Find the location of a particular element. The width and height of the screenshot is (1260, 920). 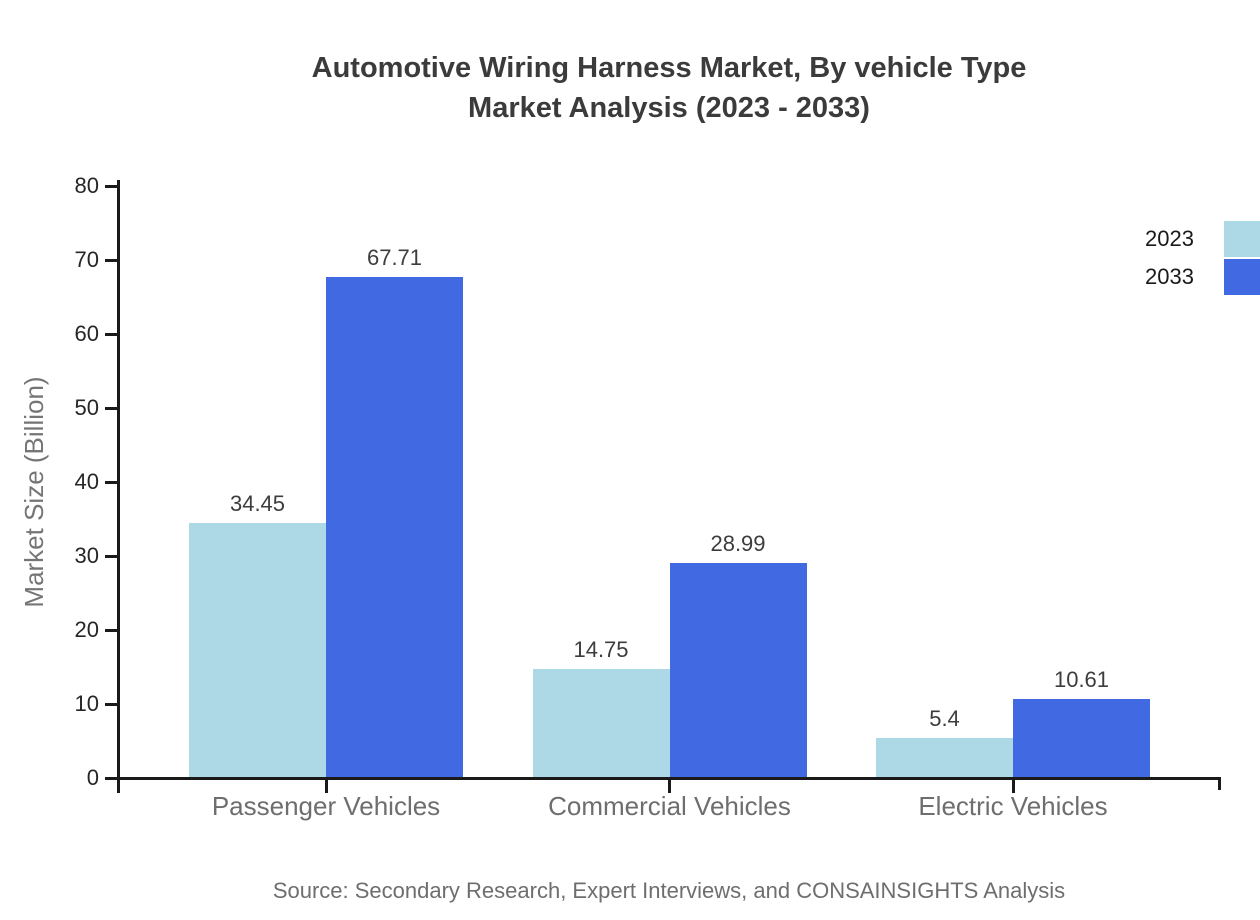

legend-swatch-2023 is located at coordinates (1242, 238).